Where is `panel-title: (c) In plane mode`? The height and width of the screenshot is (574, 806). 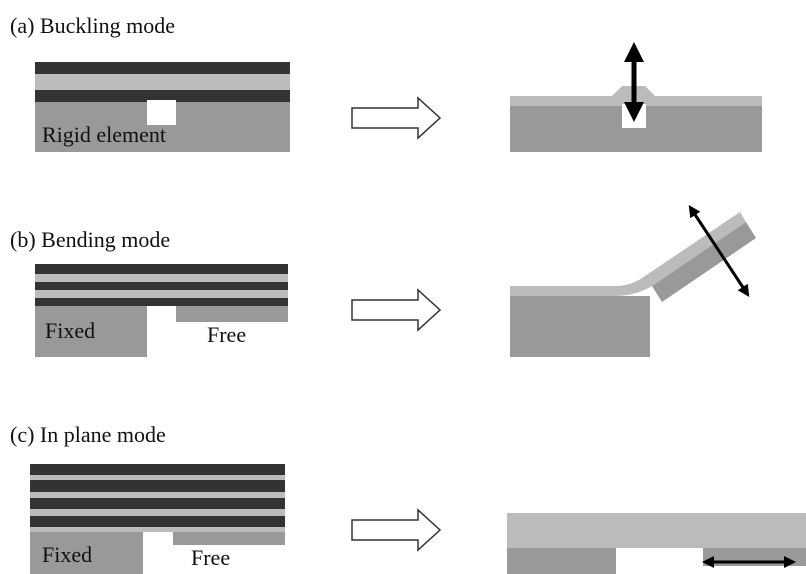
panel-title: (c) In plane mode is located at coordinates (88, 434).